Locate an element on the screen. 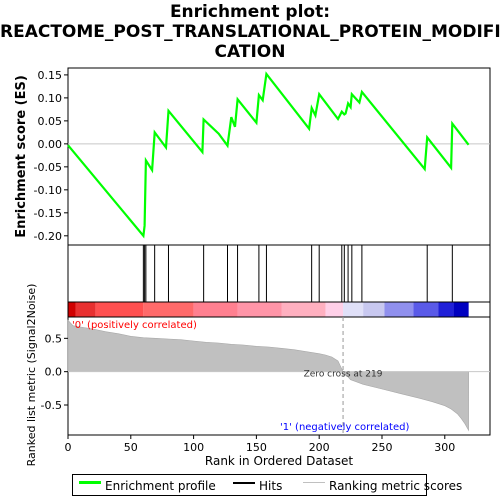  xtick-label: 50 is located at coordinates (131, 447).